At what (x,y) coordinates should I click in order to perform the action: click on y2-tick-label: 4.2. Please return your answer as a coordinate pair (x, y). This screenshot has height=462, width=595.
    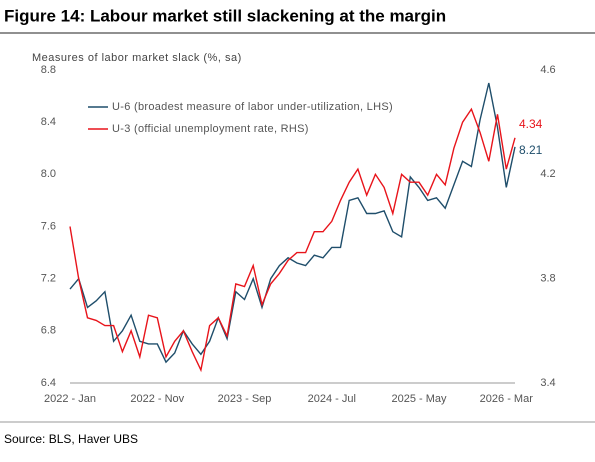
    Looking at the image, I should click on (547, 174).